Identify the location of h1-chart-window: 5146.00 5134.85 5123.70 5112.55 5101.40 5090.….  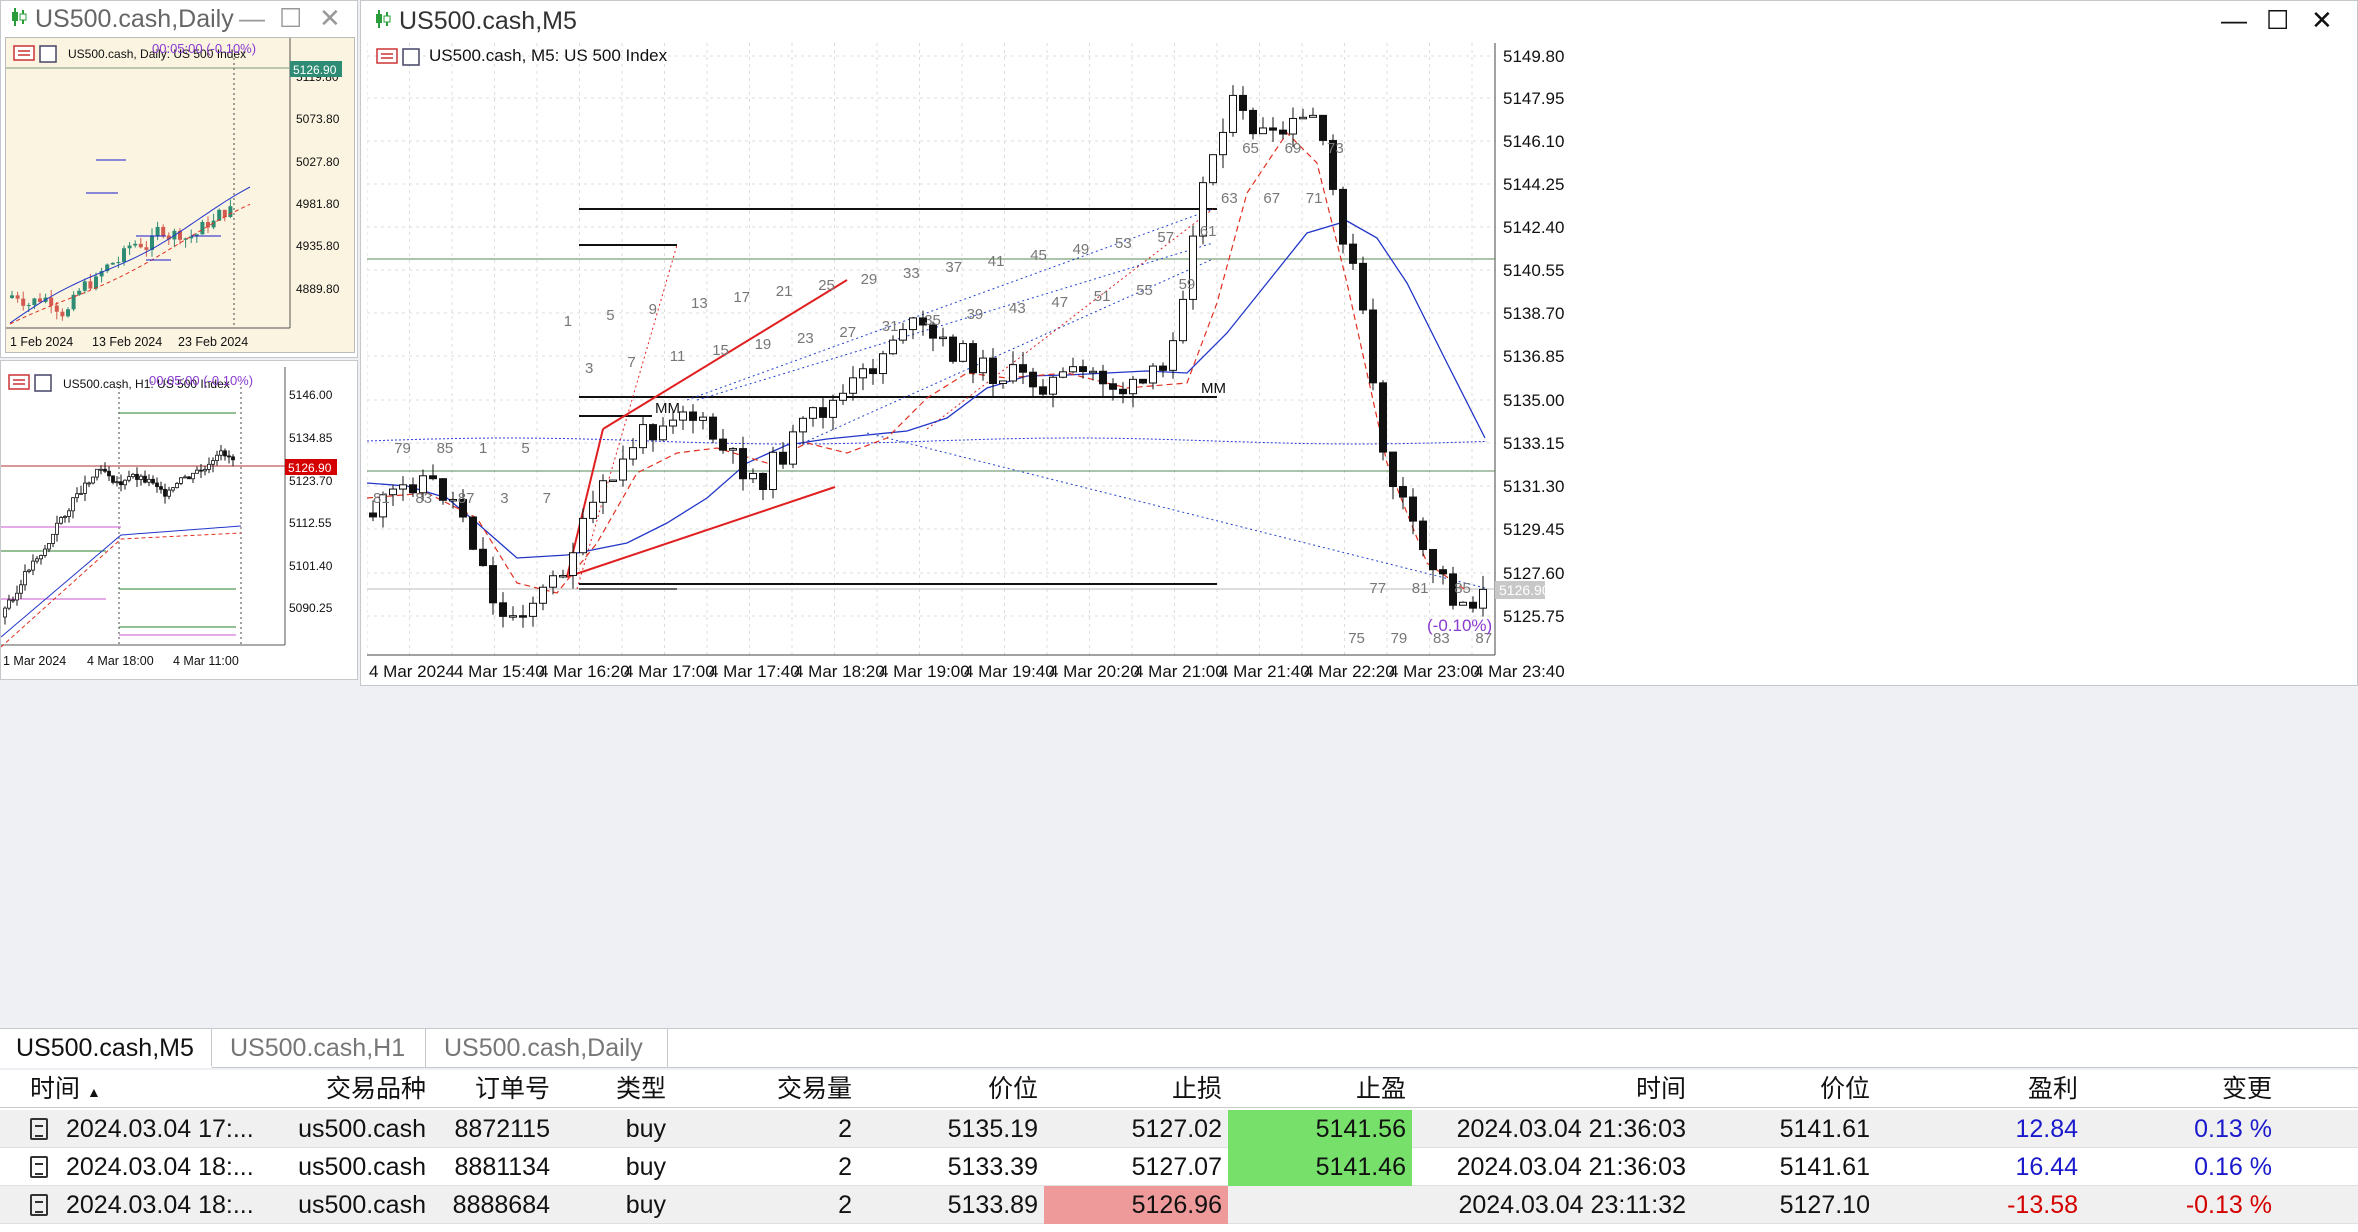
(179, 520).